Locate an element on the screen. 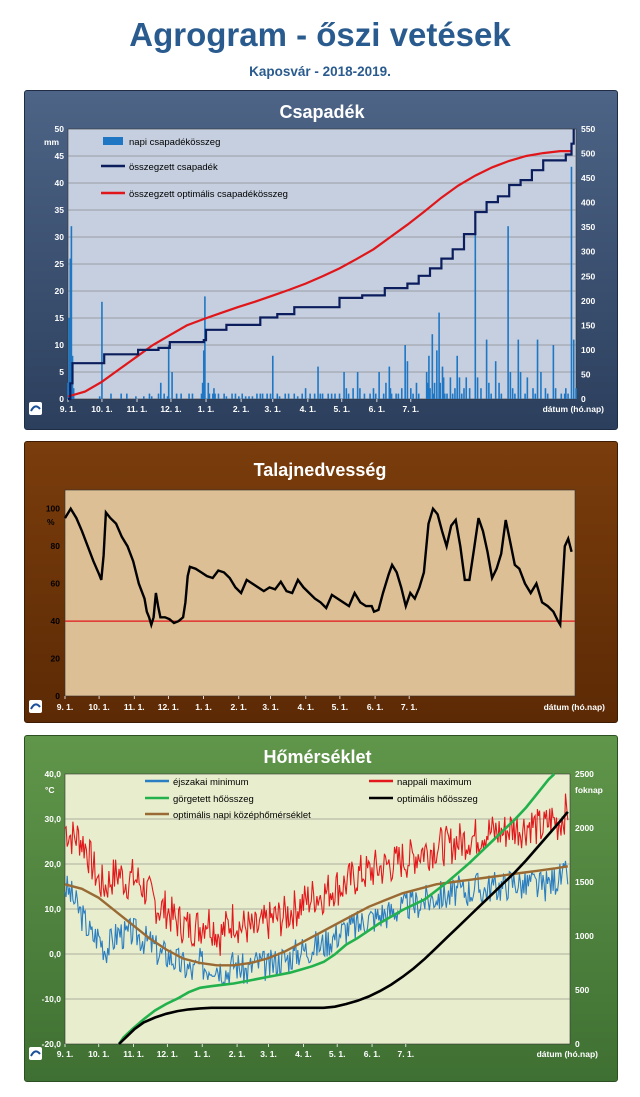 This screenshot has height=1097, width=640. x-tick-label: 1. 1. is located at coordinates (203, 707).